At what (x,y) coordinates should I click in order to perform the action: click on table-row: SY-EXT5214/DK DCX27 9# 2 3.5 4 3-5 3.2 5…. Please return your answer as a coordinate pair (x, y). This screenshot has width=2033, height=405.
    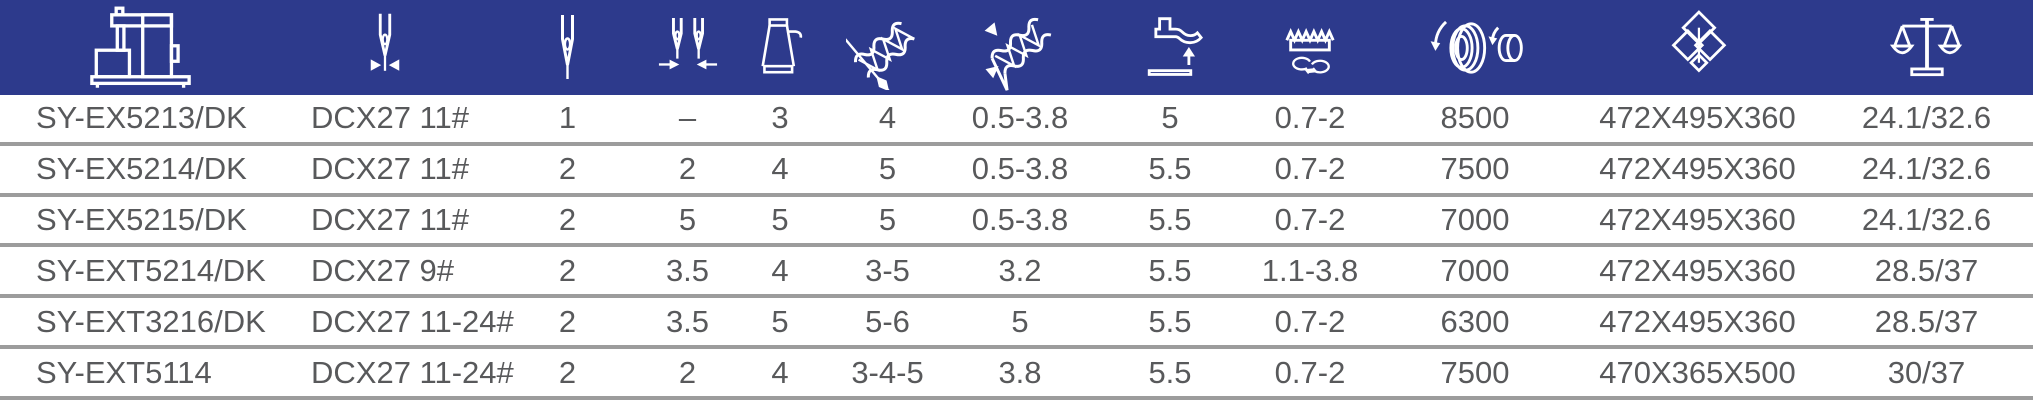
    Looking at the image, I should click on (1016, 273).